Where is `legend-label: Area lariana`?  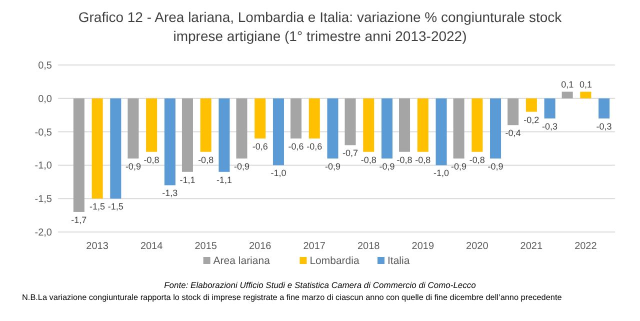 legend-label: Area lariana is located at coordinates (241, 261).